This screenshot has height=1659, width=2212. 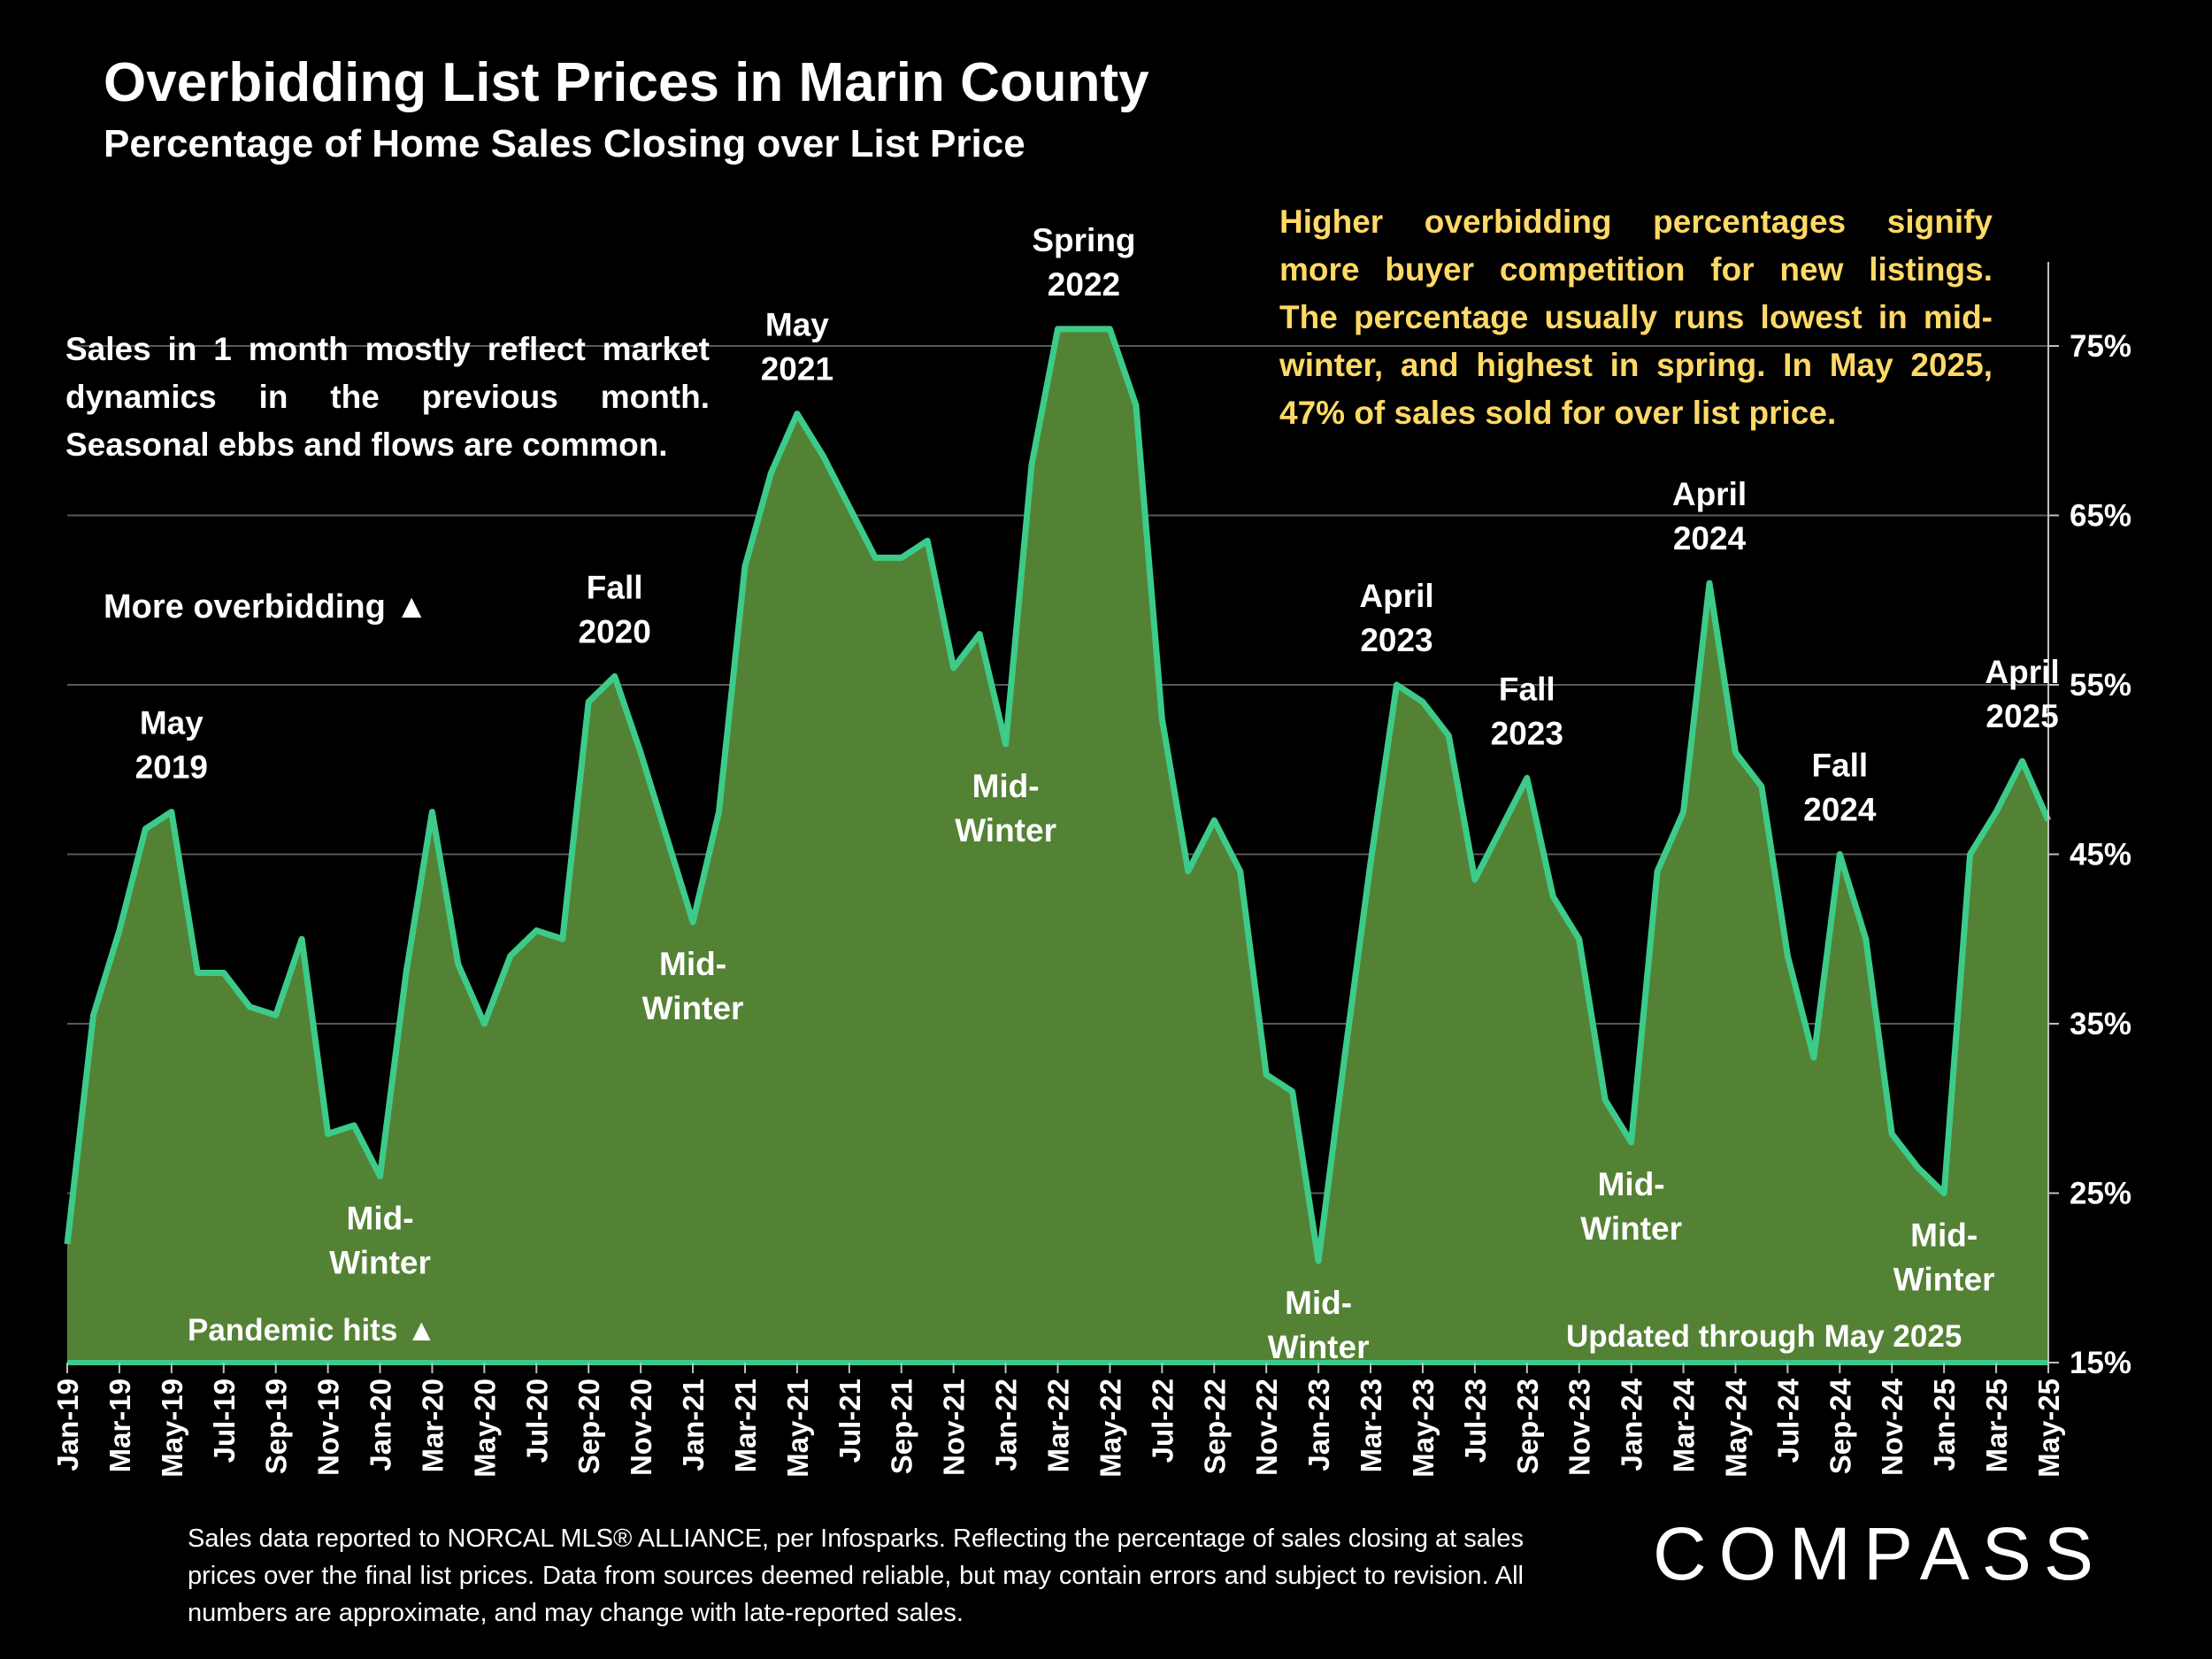 What do you see at coordinates (1632, 1424) in the screenshot?
I see `x-tick-label: Jan-24` at bounding box center [1632, 1424].